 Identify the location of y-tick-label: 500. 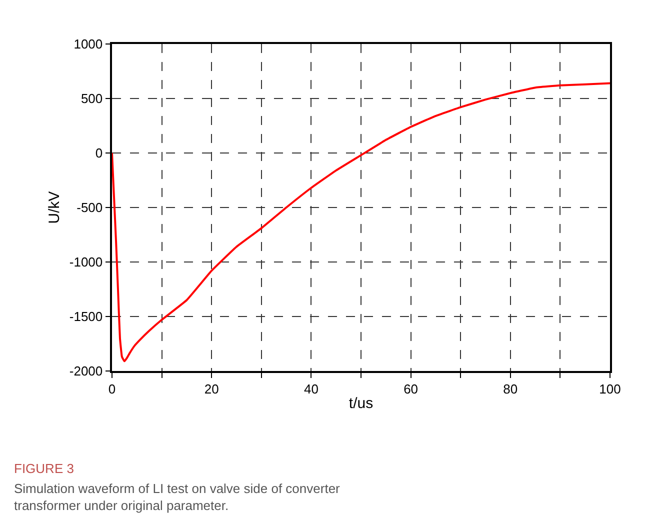
(91, 98).